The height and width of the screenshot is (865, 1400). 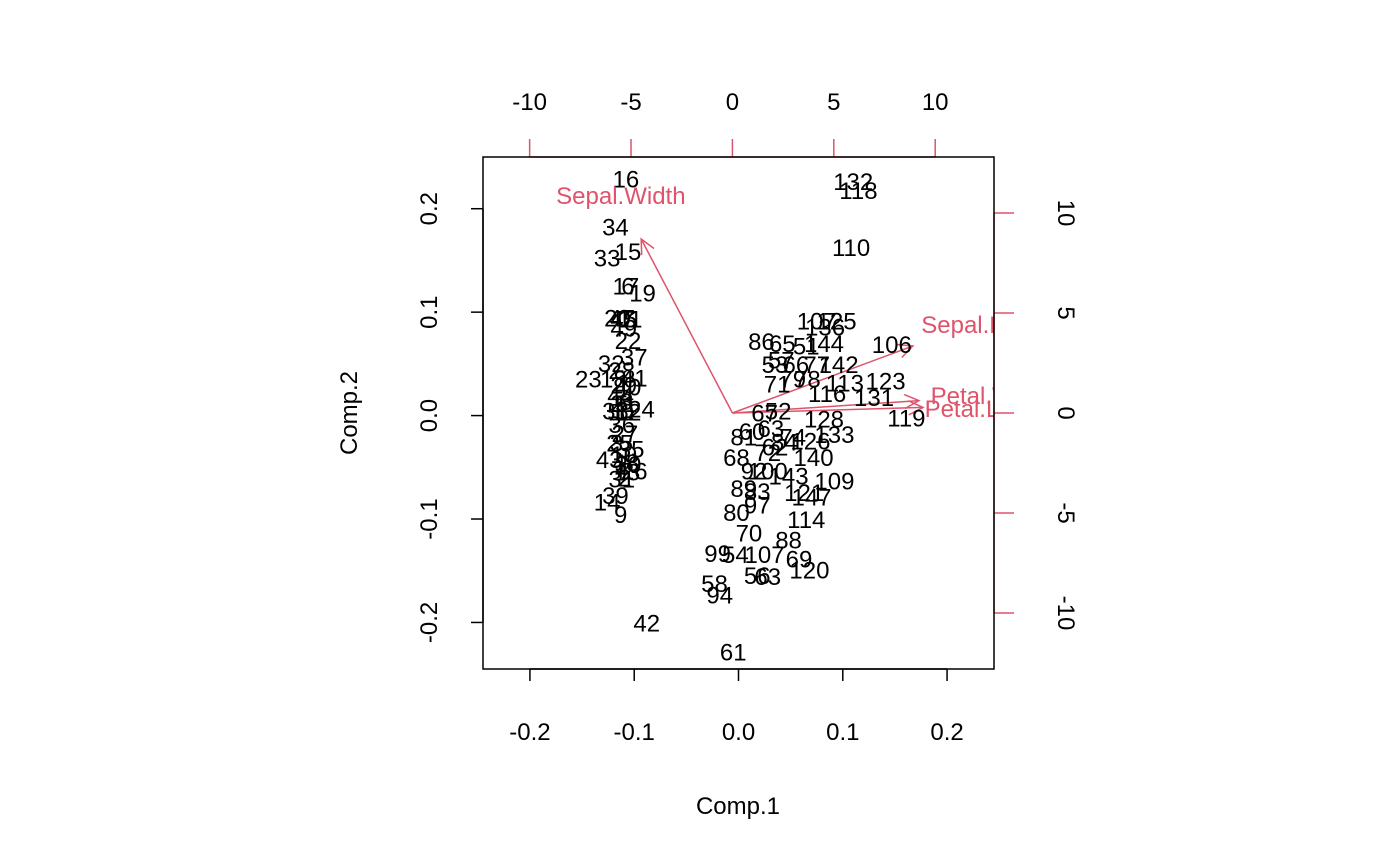 I want to click on observation-label: 54, so click(x=735, y=555).